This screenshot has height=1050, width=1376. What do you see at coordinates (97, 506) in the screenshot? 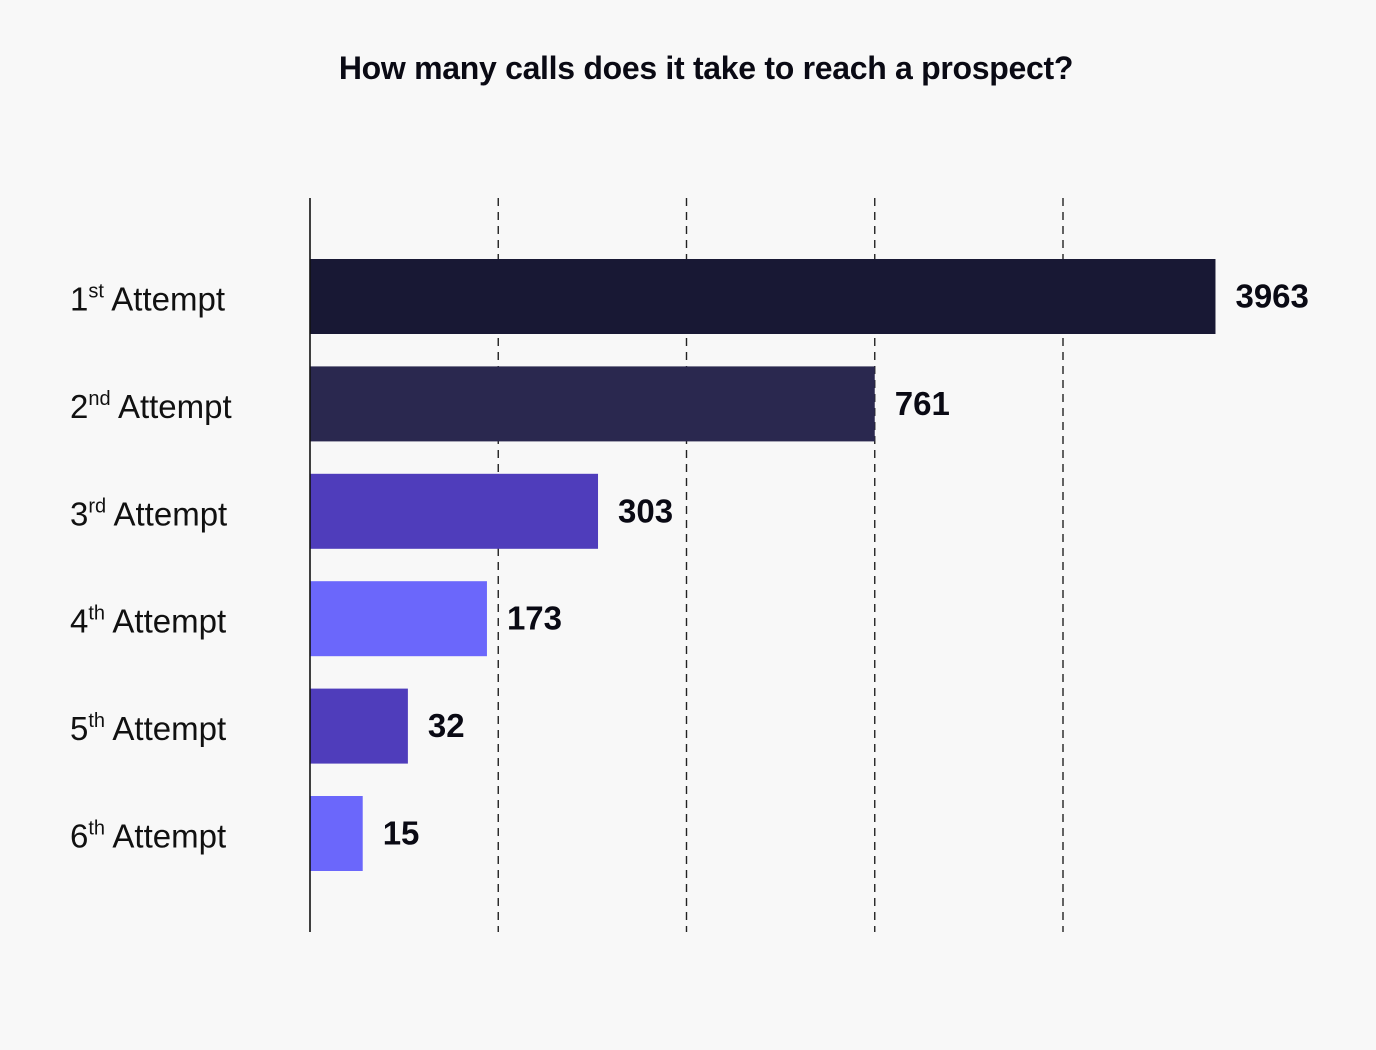
I see `category-suffix: rd` at bounding box center [97, 506].